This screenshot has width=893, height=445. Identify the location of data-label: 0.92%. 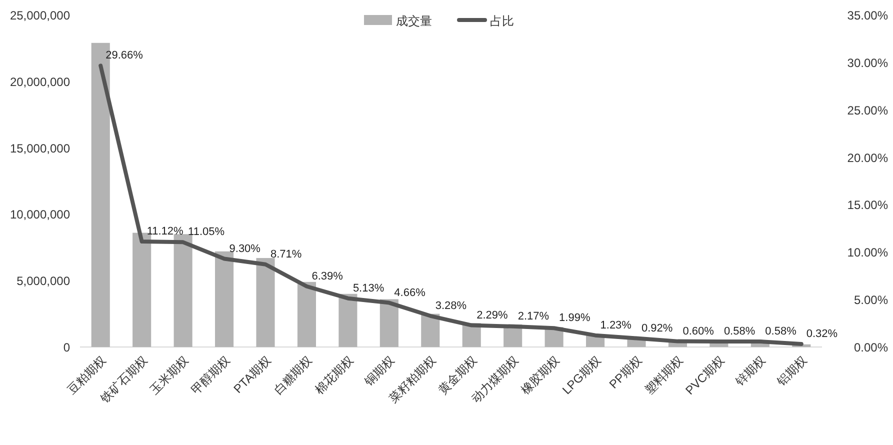
(657, 328).